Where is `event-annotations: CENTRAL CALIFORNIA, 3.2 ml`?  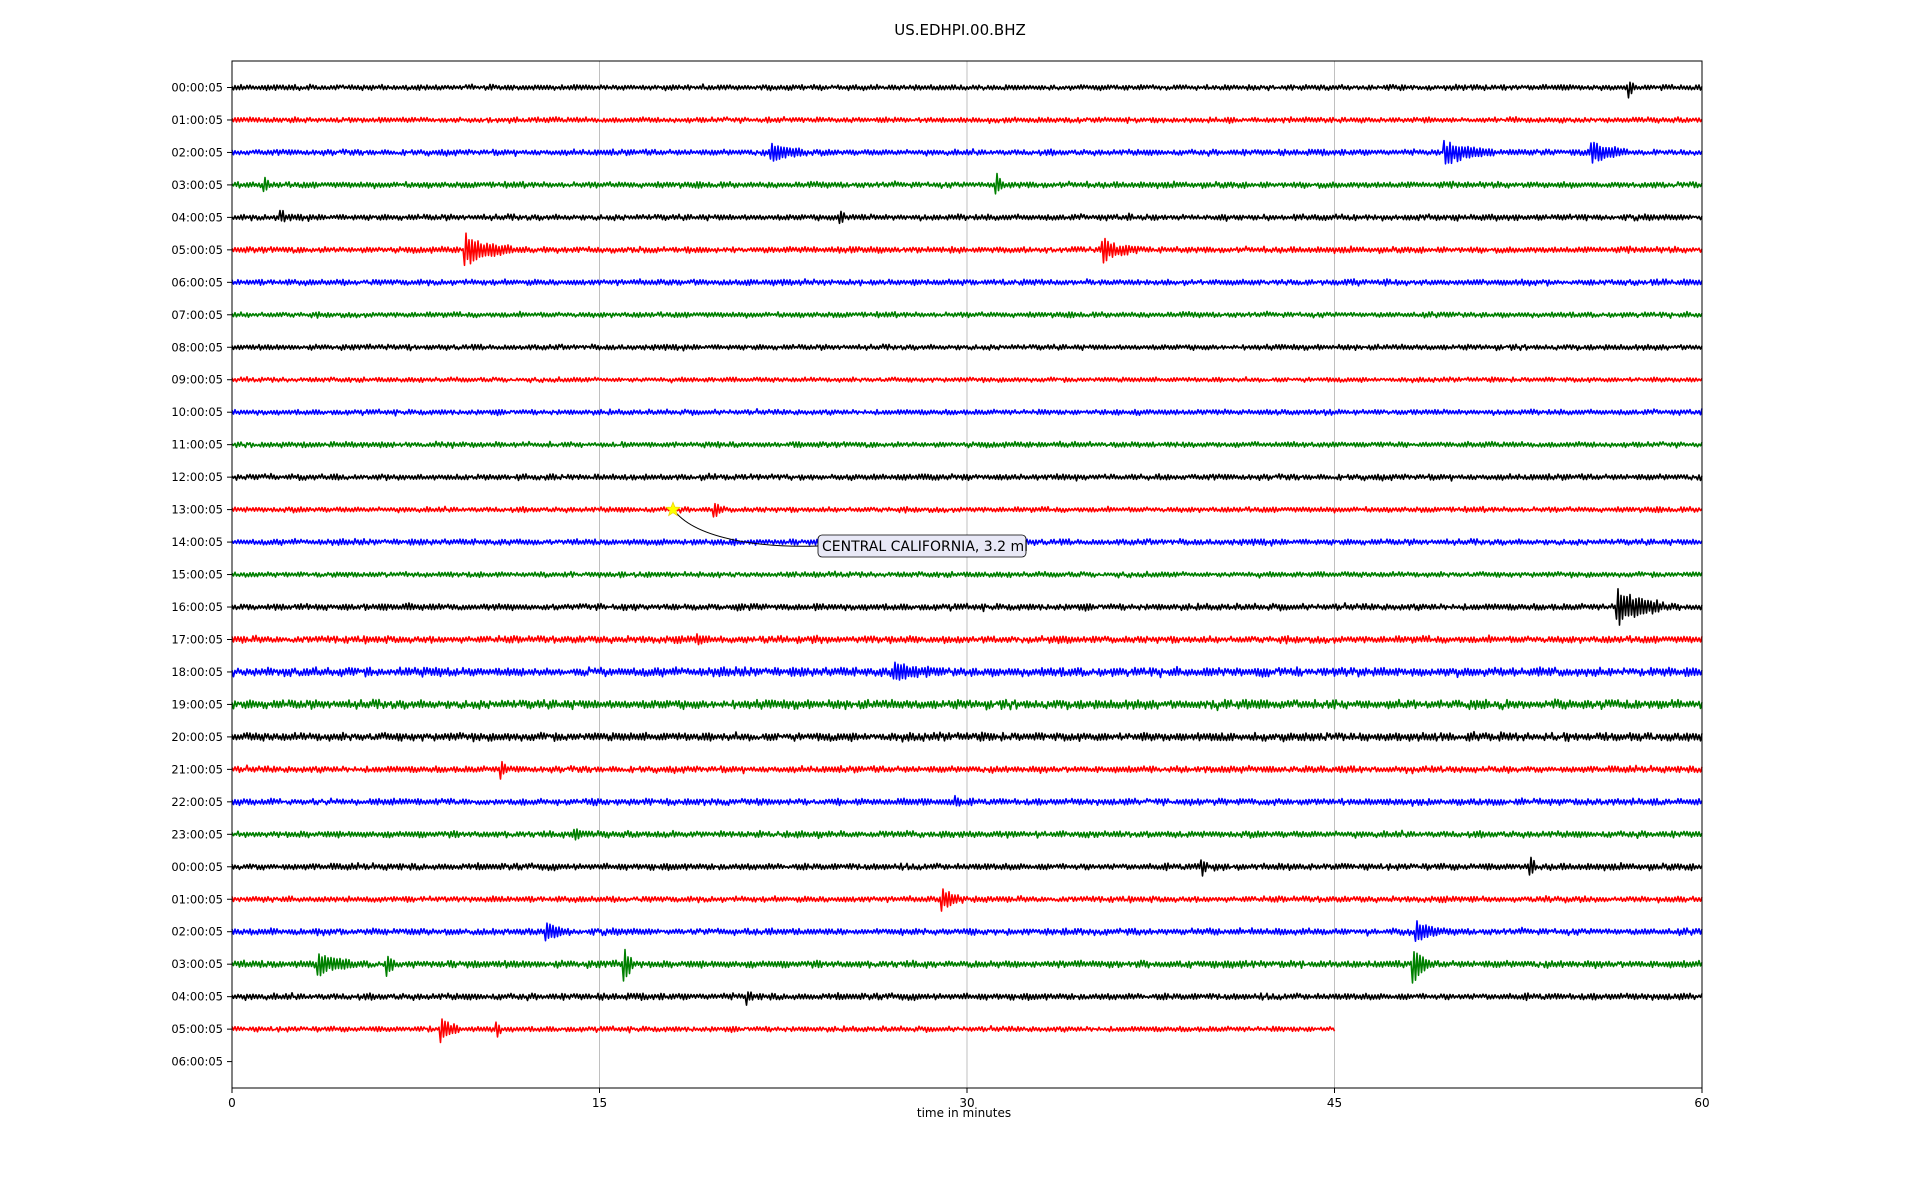 event-annotations: CENTRAL CALIFORNIA, 3.2 ml is located at coordinates (846, 529).